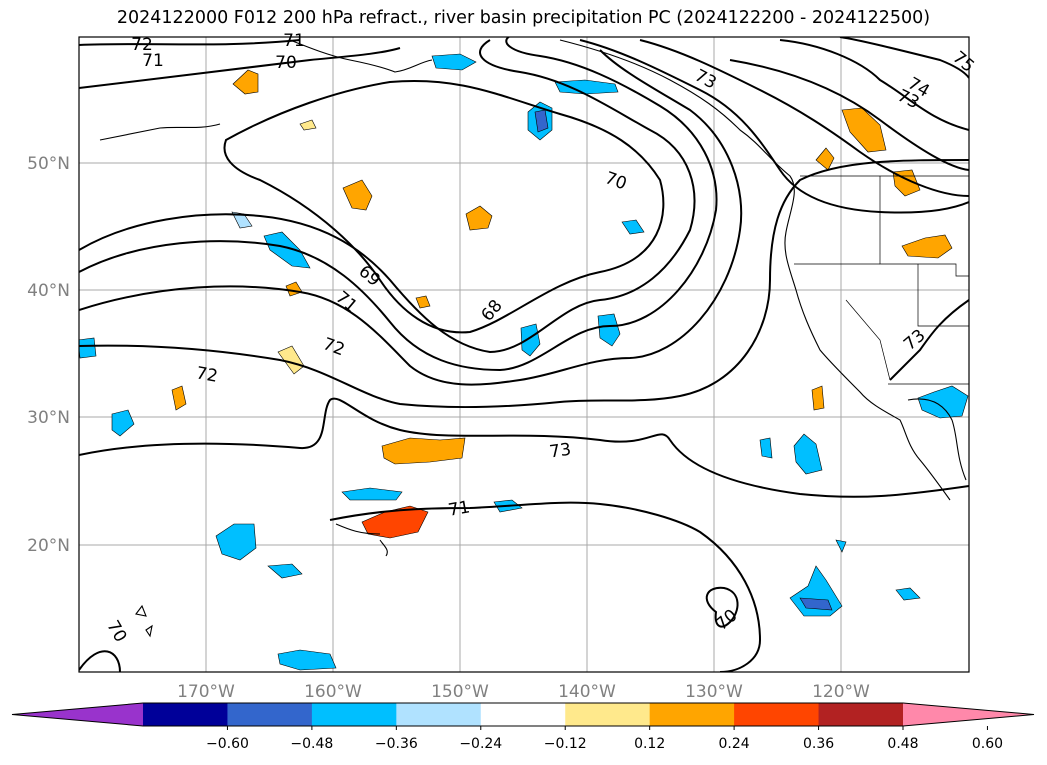  Describe the element at coordinates (587, 692) in the screenshot. I see `lon-label: 140°W` at that location.